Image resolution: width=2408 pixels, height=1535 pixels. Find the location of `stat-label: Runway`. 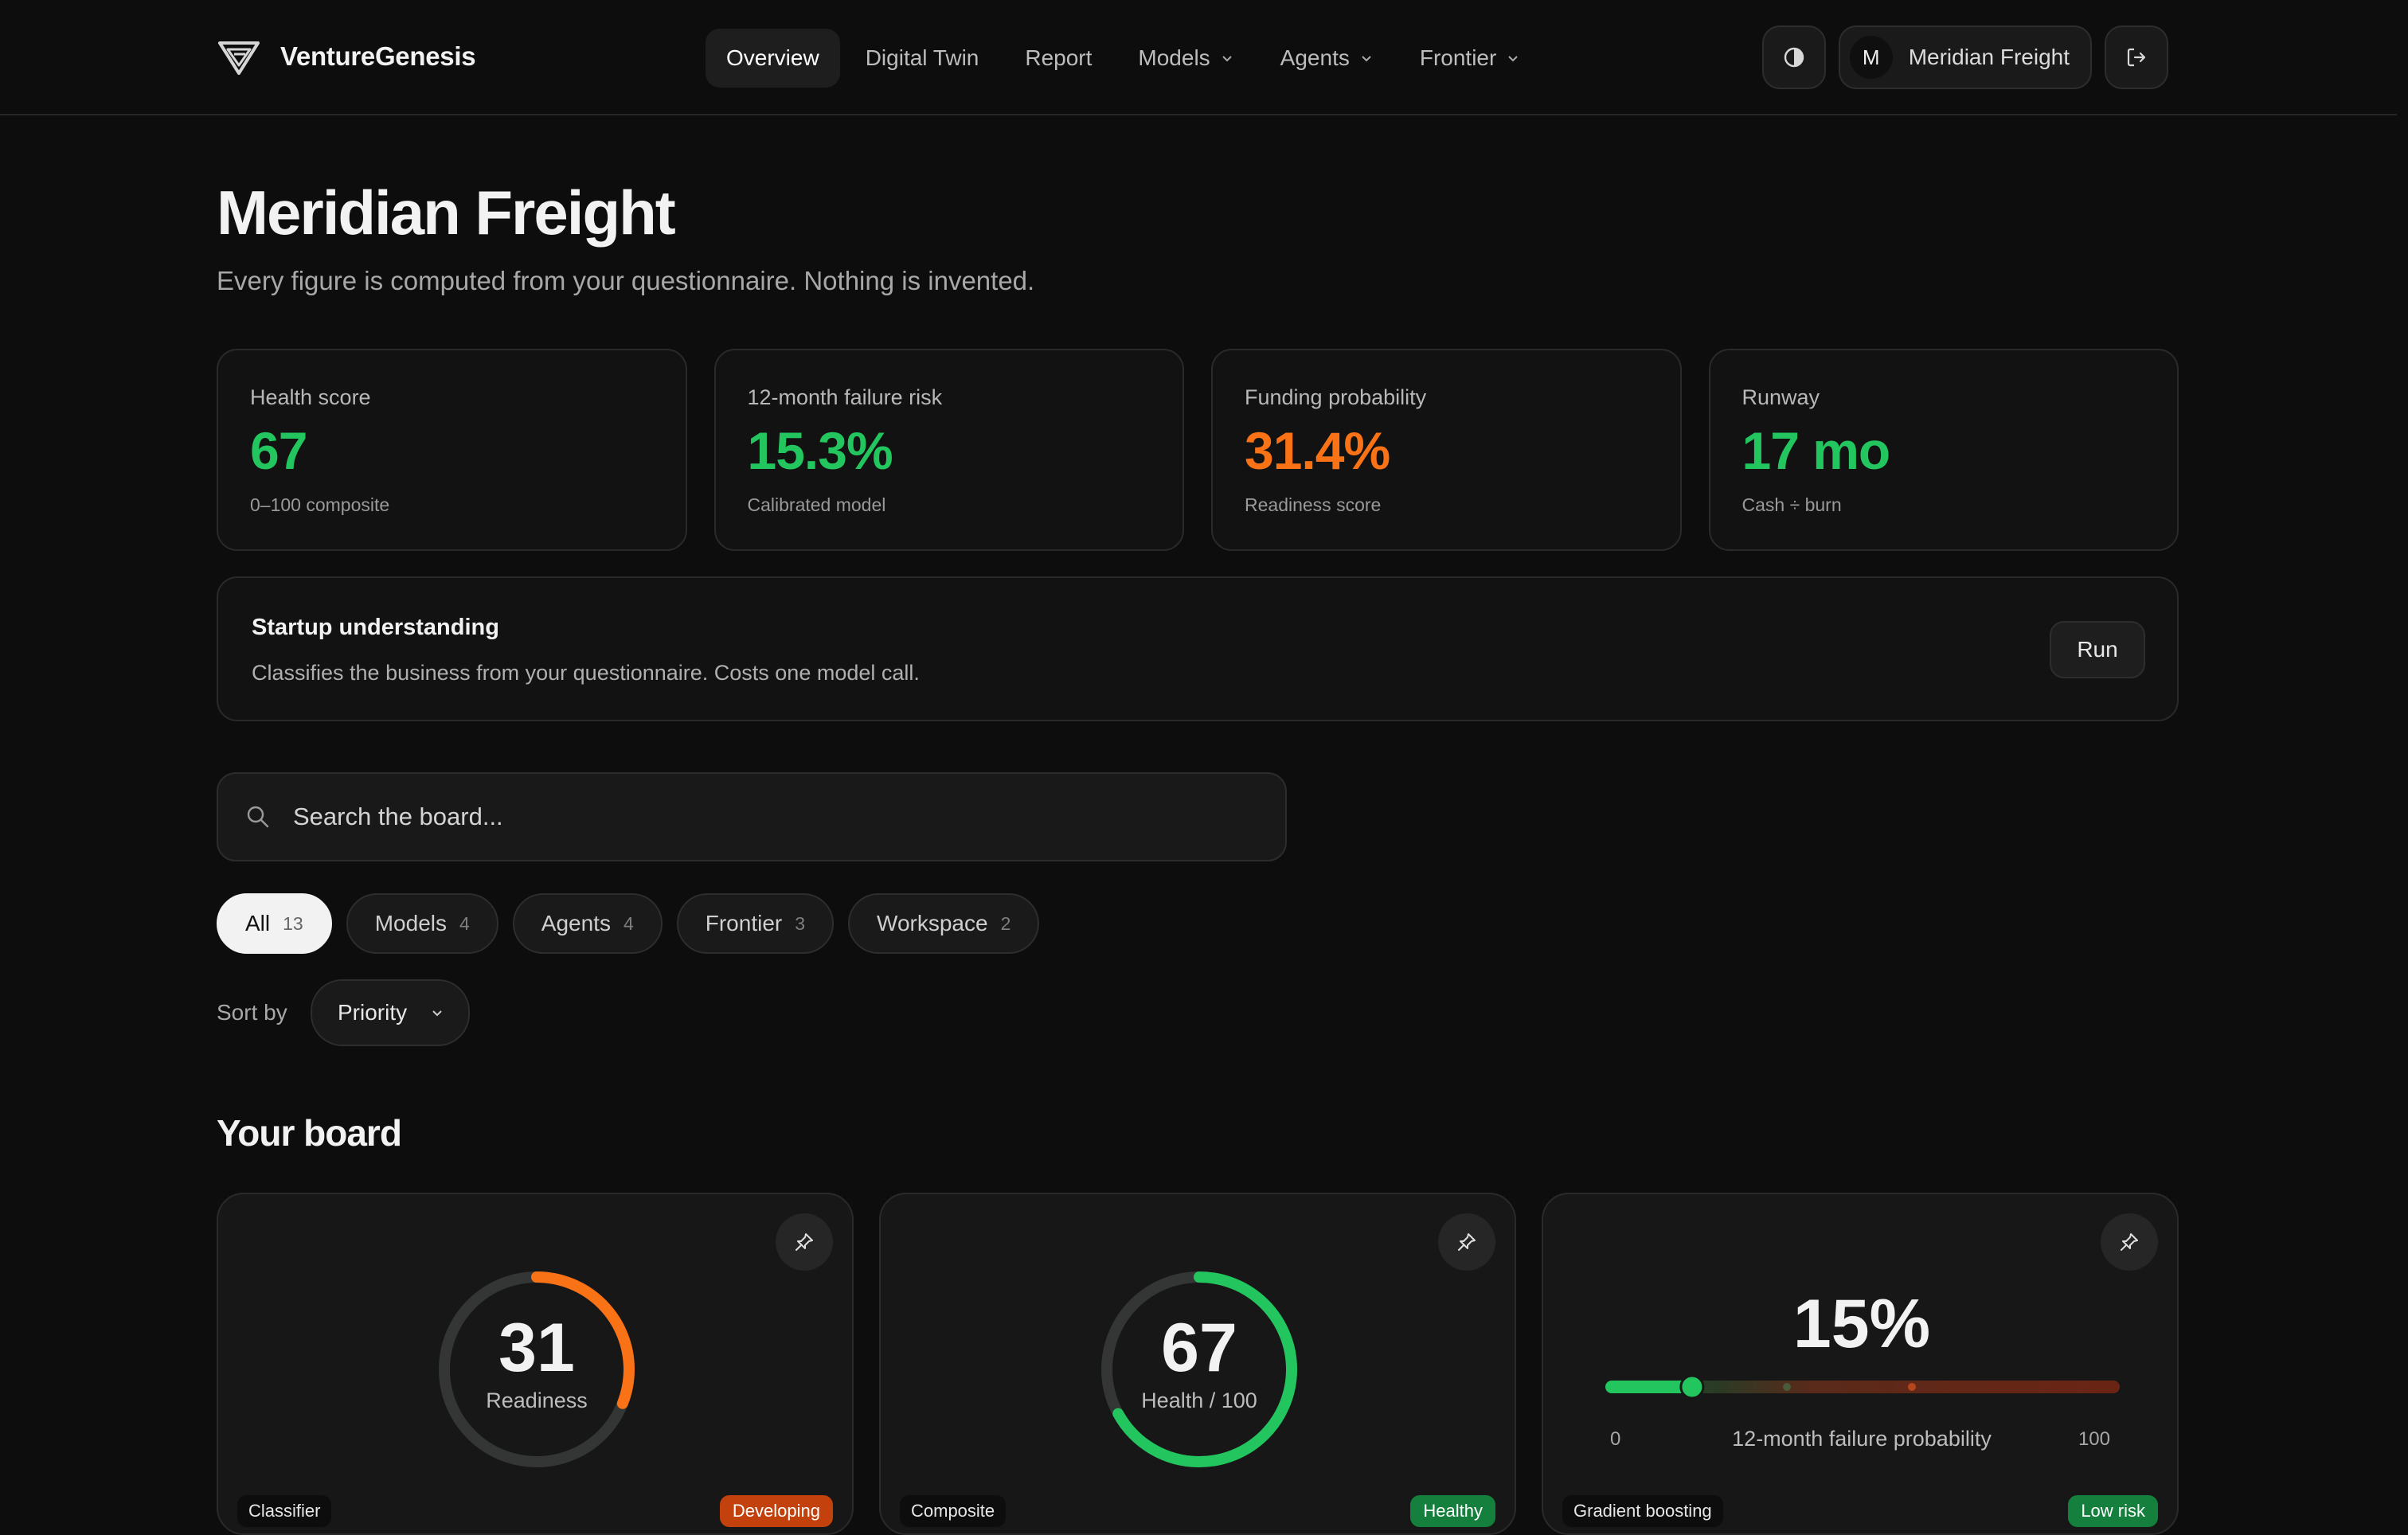

stat-label: Runway is located at coordinates (1781, 397).